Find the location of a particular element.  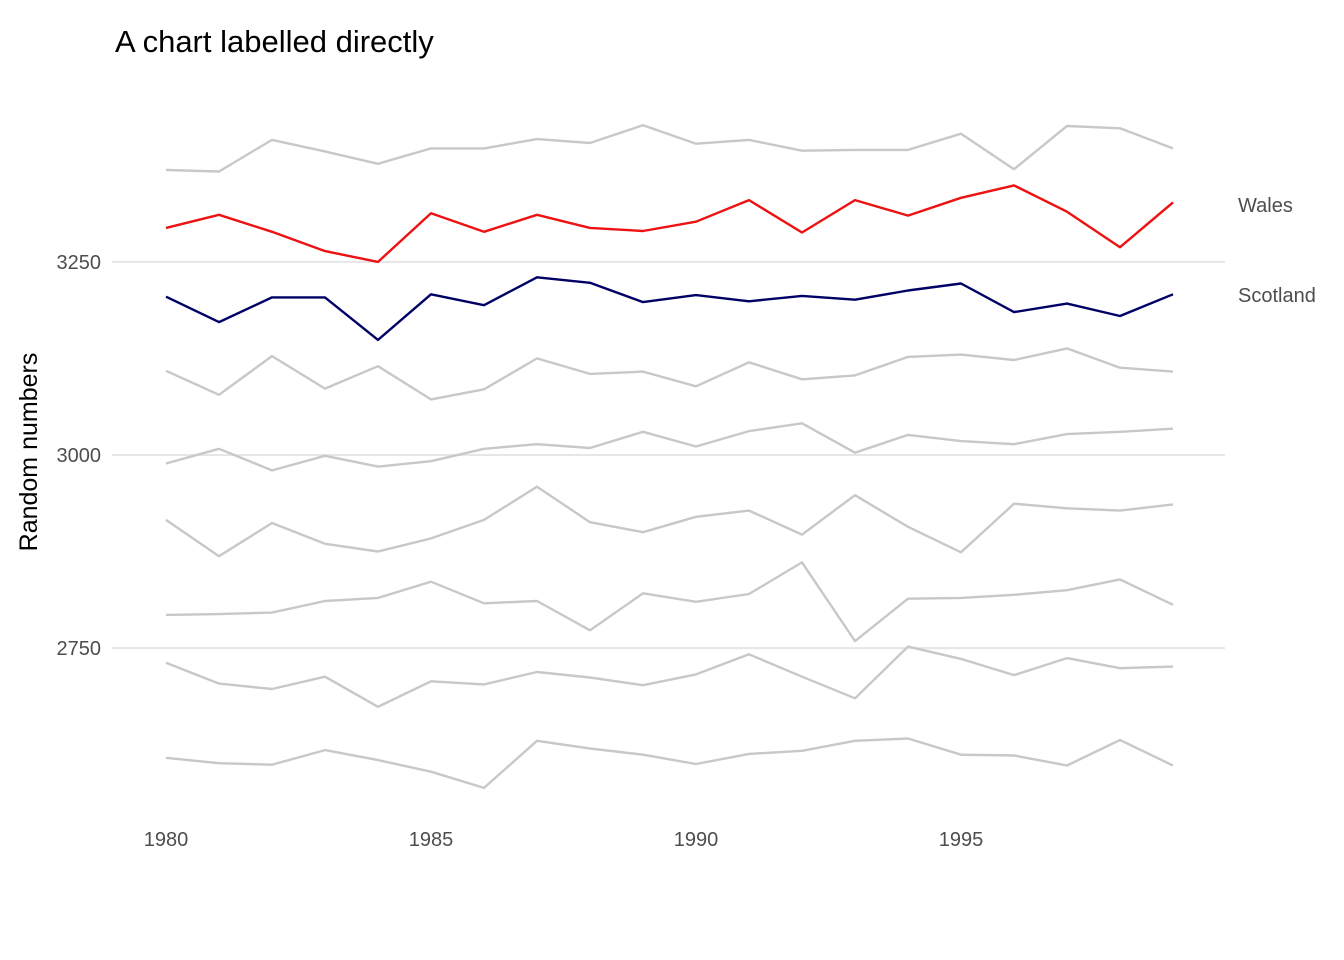

x-tick-label: 1995 is located at coordinates (961, 840).